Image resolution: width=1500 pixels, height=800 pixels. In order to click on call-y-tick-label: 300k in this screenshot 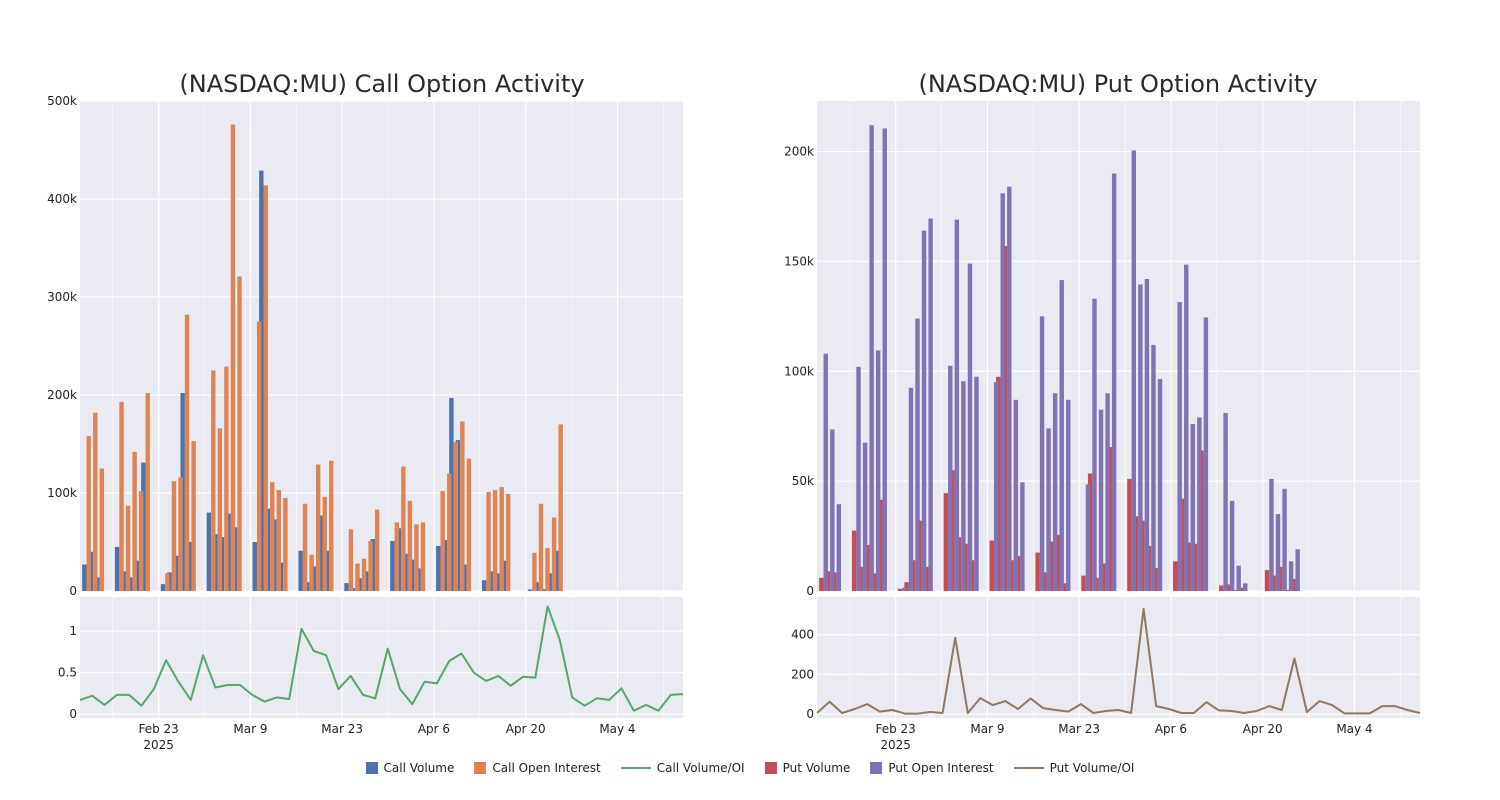, I will do `click(62, 297)`.